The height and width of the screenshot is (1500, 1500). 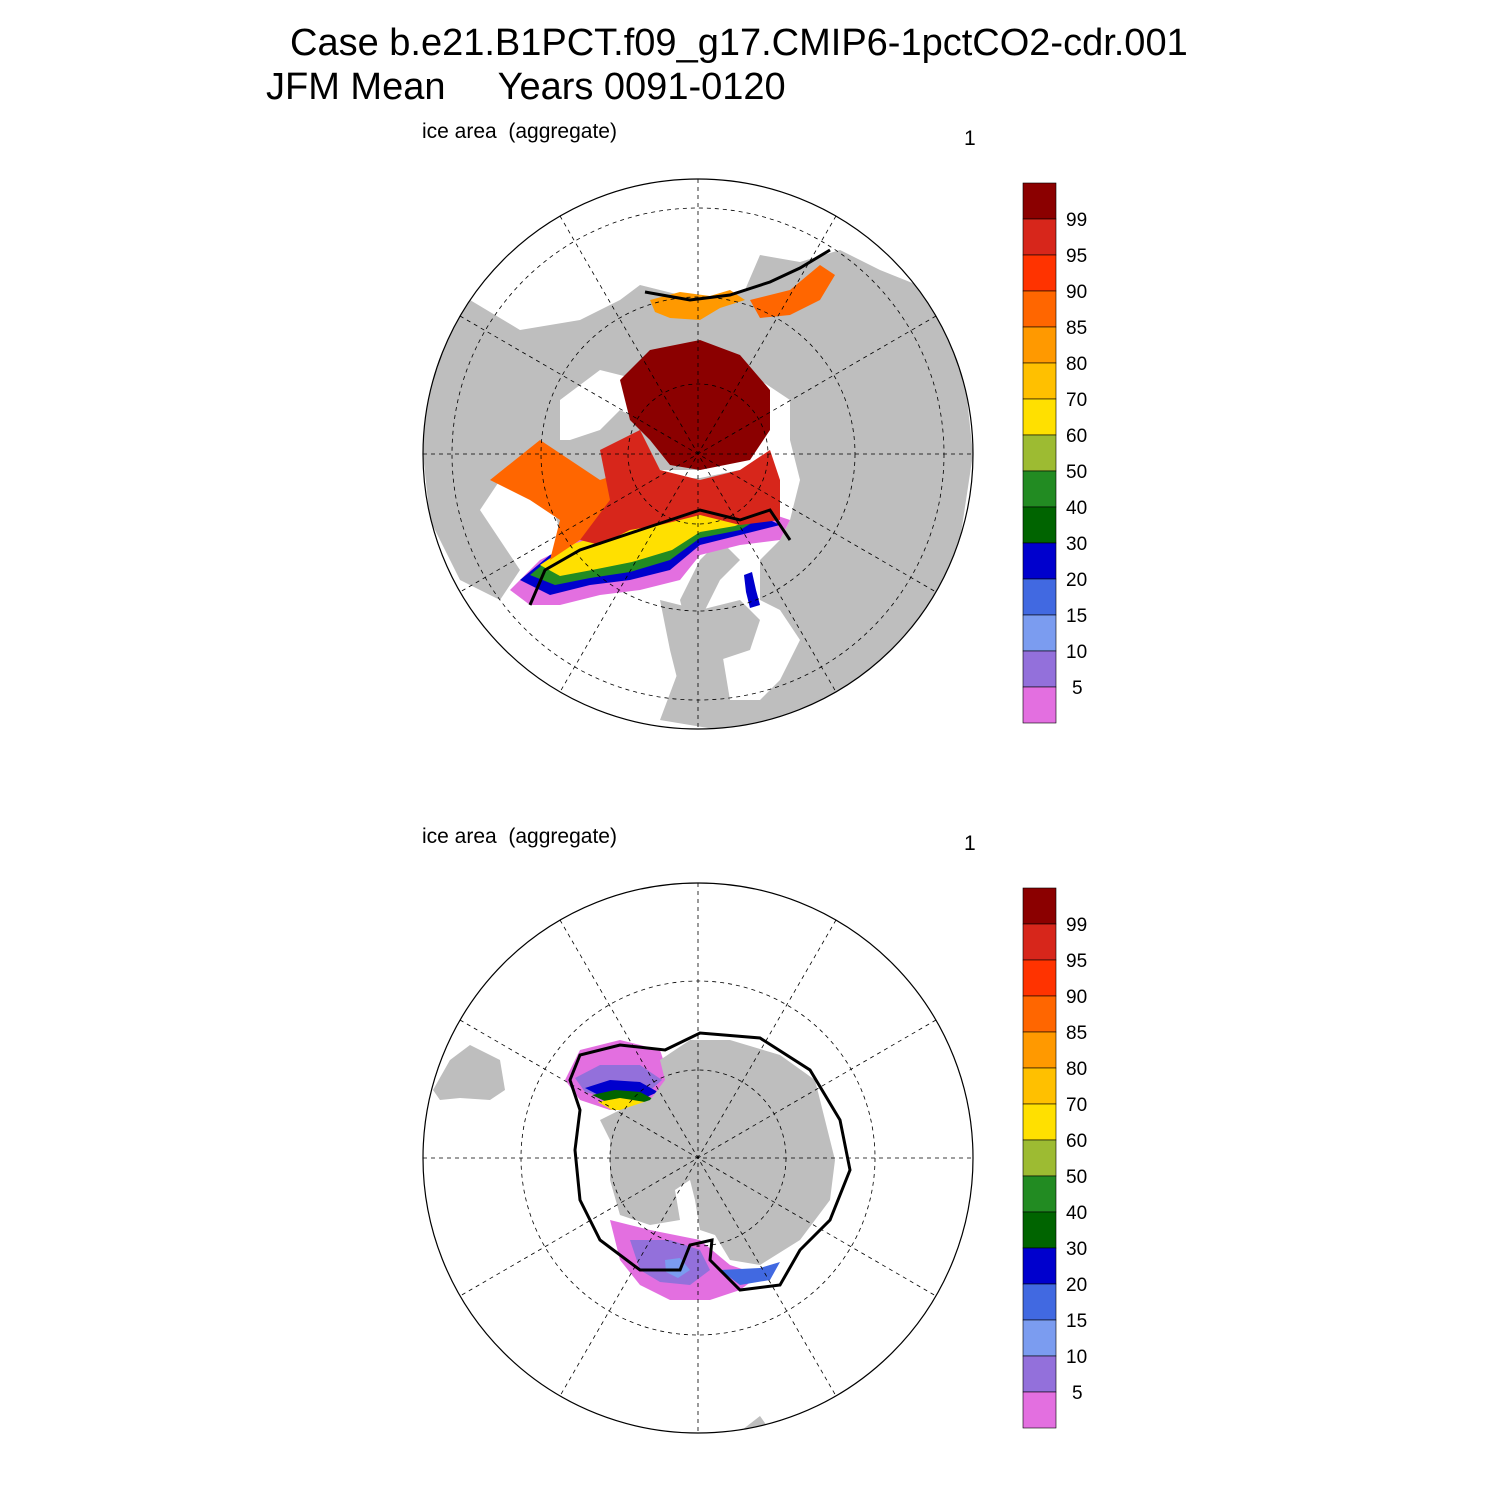 I want to click on south-graticule, so click(x=698, y=1158).